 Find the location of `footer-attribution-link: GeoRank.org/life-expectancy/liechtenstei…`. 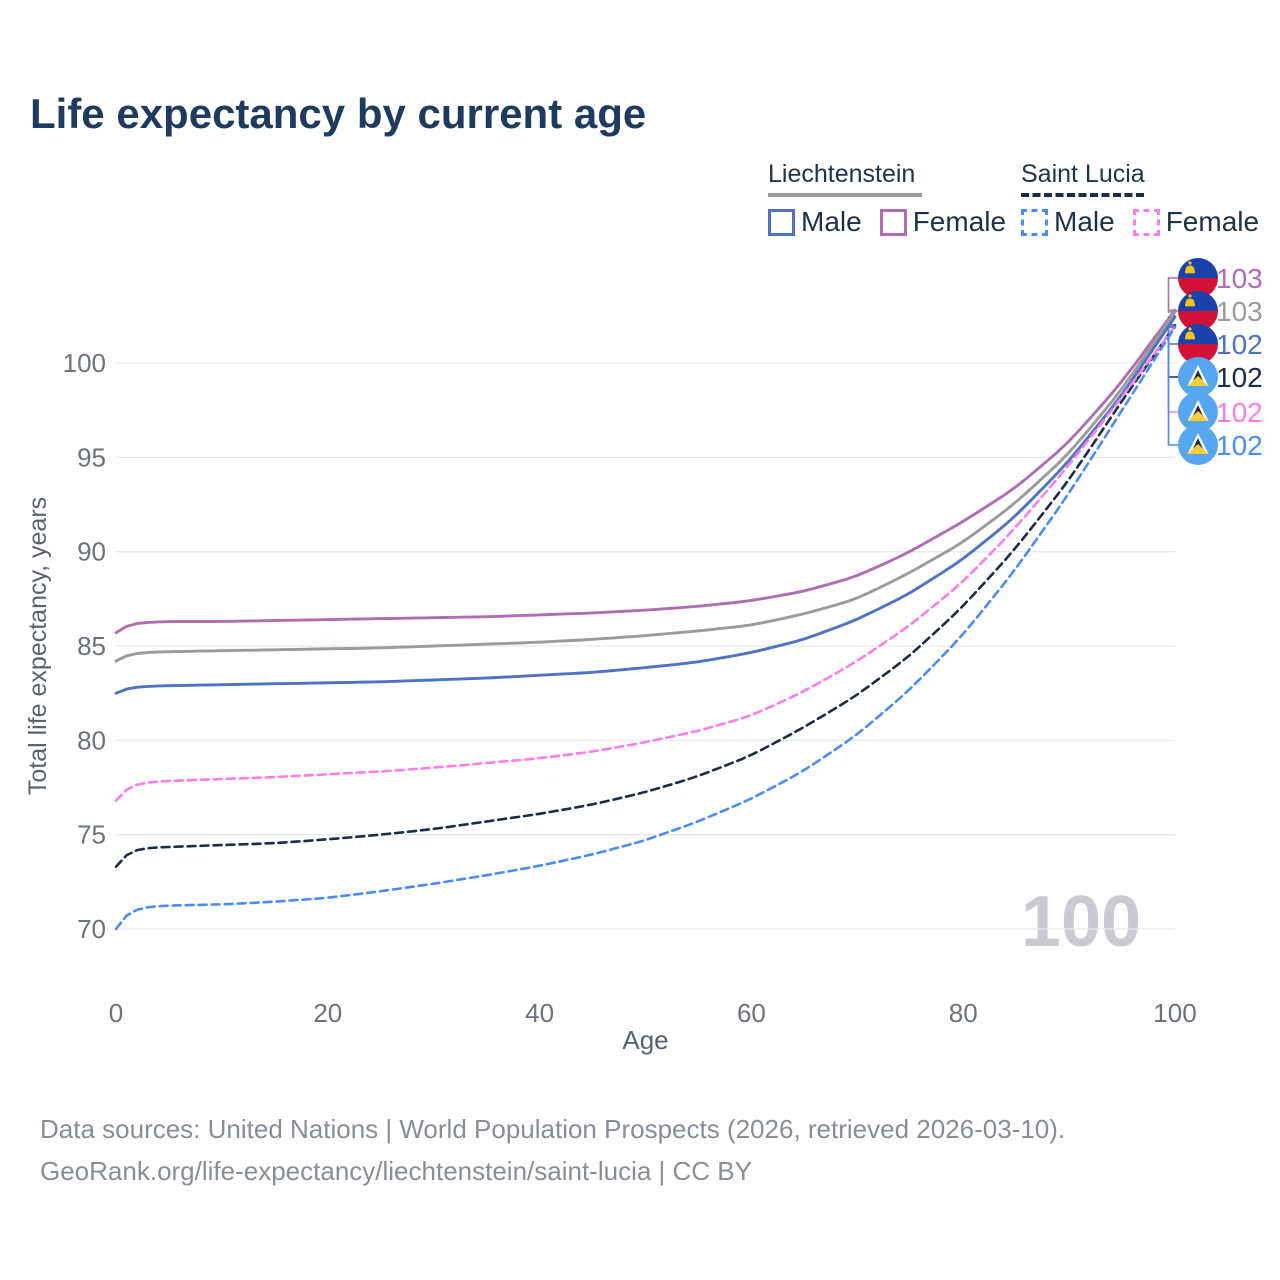

footer-attribution-link: GeoRank.org/life-expectancy/liechtenstei… is located at coordinates (396, 1171).